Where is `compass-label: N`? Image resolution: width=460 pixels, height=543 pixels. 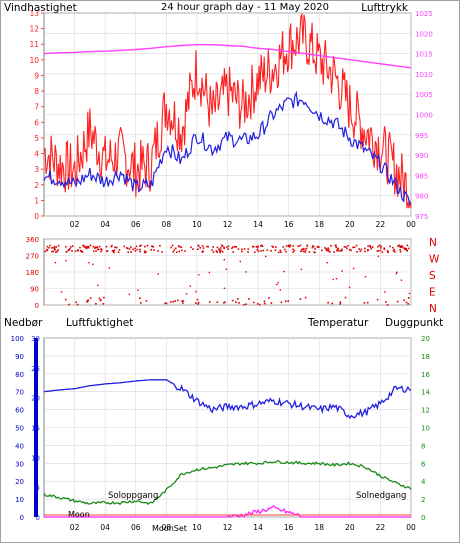
compass-label: N is located at coordinates (433, 309).